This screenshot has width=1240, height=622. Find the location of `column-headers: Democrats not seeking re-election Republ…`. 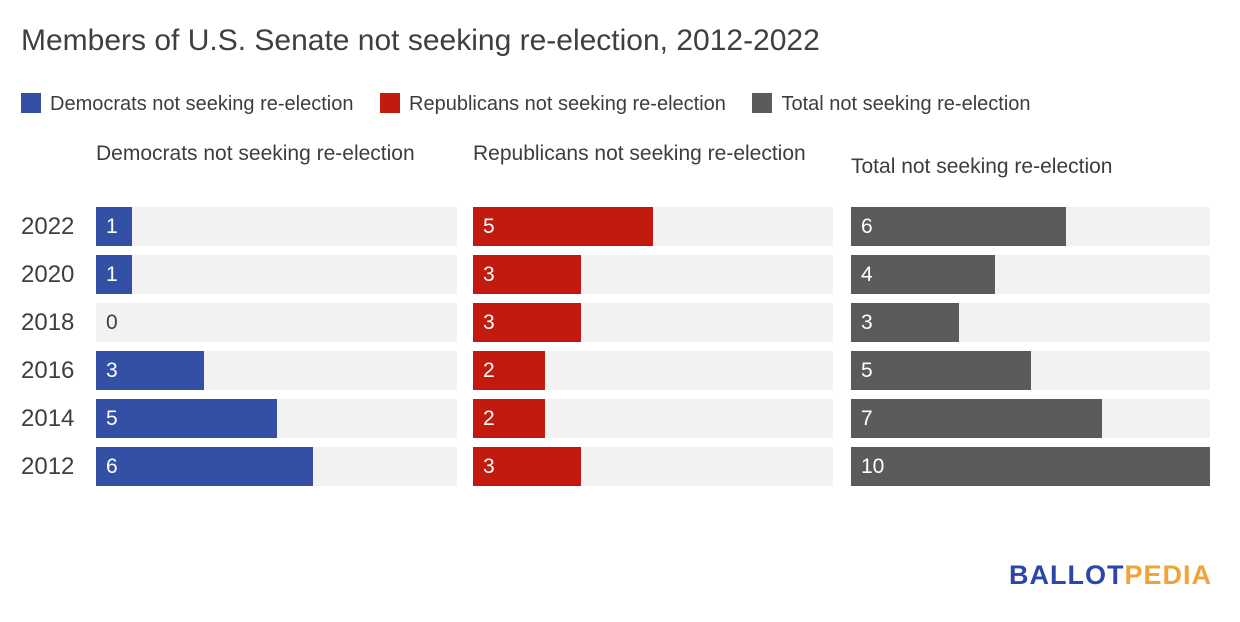

column-headers: Democrats not seeking re-election Republ… is located at coordinates (630, 167).